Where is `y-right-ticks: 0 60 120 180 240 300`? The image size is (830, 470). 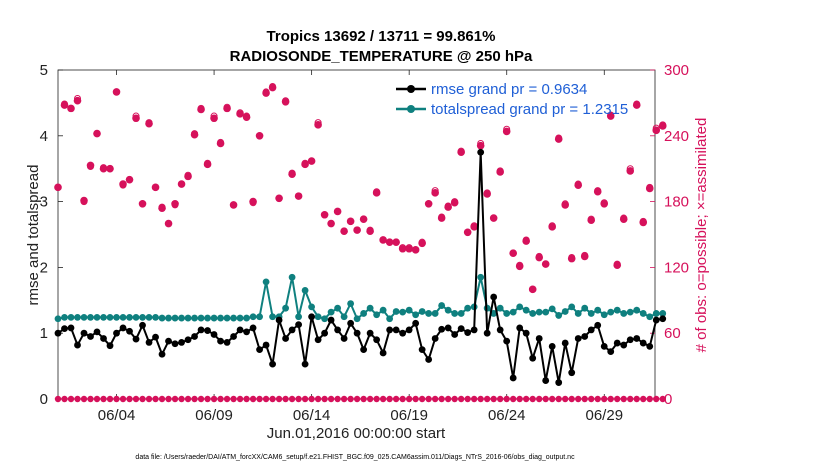
y-right-ticks: 0 60 120 180 240 300 is located at coordinates (669, 235).